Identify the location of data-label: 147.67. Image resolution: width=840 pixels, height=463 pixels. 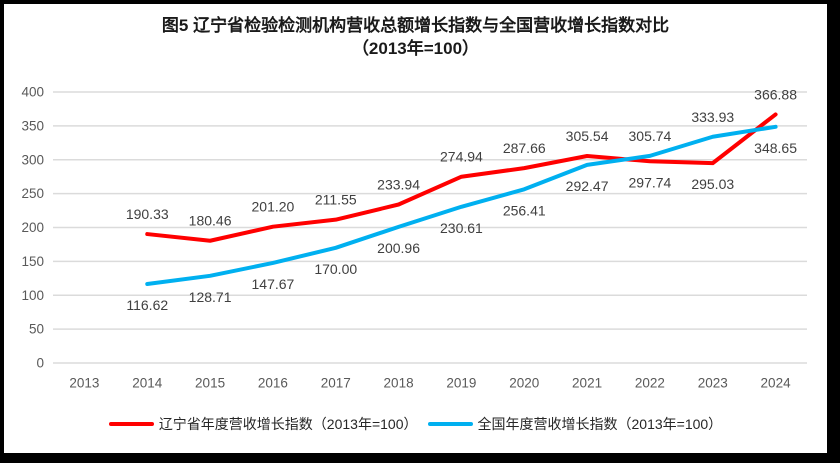
(273, 284).